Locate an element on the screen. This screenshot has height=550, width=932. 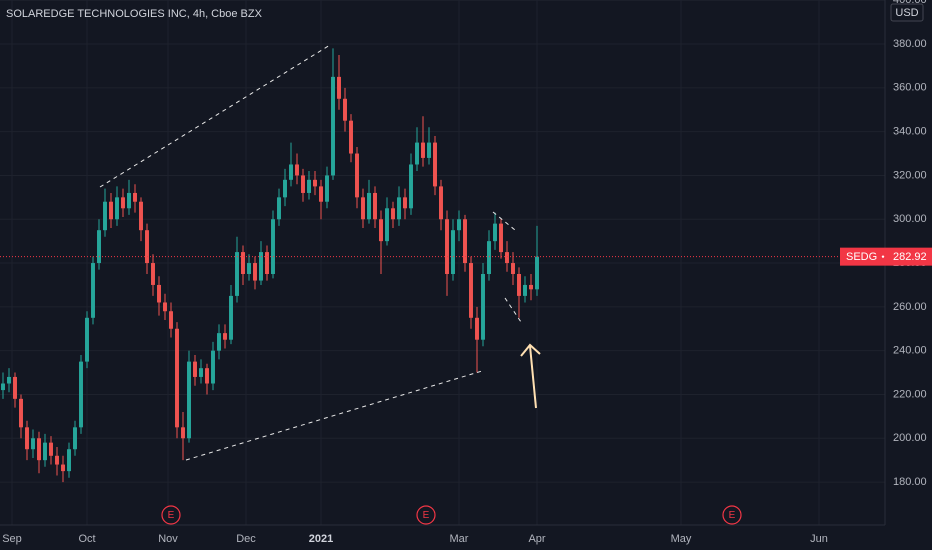
arrow-shaft is located at coordinates (533, 377).